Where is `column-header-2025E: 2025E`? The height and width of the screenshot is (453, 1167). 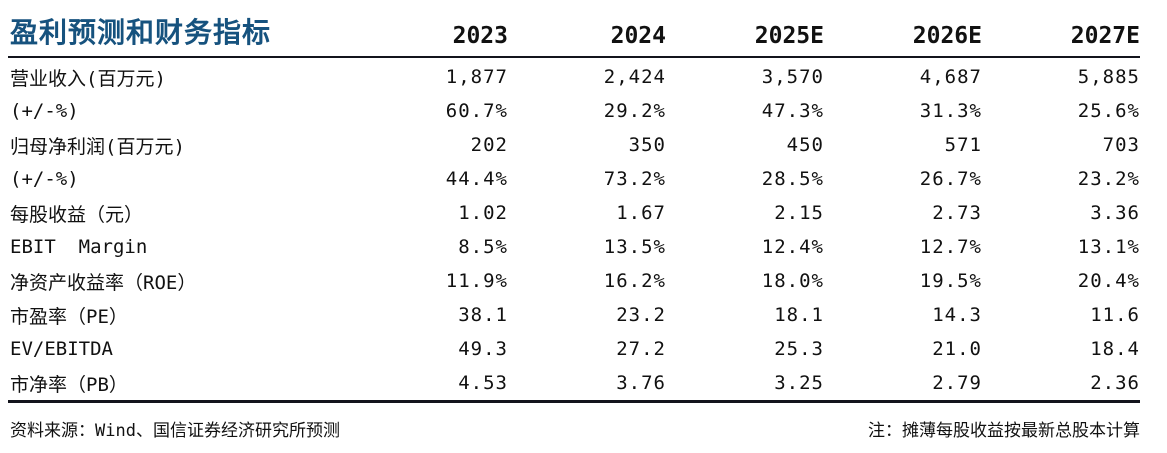
column-header-2025E: 2025E is located at coordinates (789, 36).